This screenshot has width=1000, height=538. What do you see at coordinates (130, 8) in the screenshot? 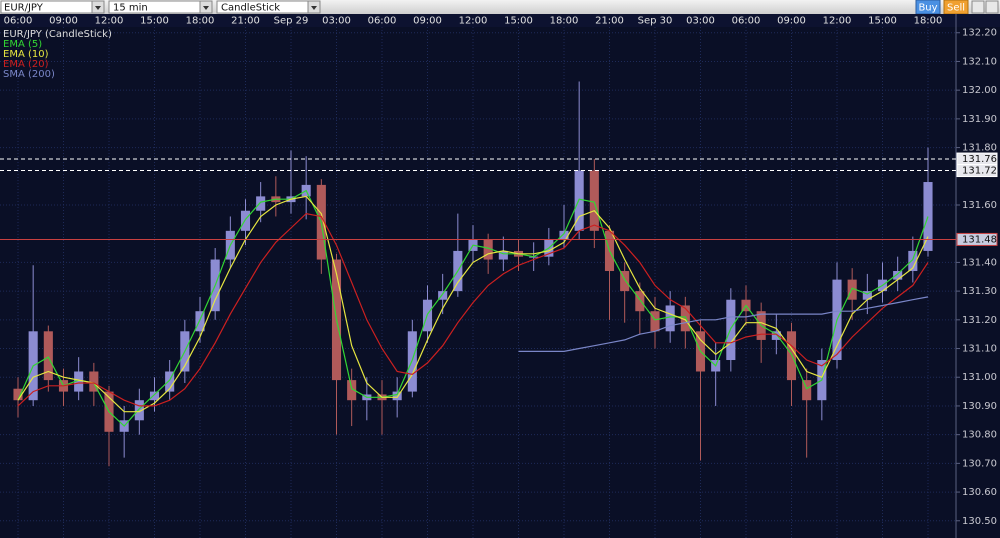
I see `interval-text: 15 min` at bounding box center [130, 8].